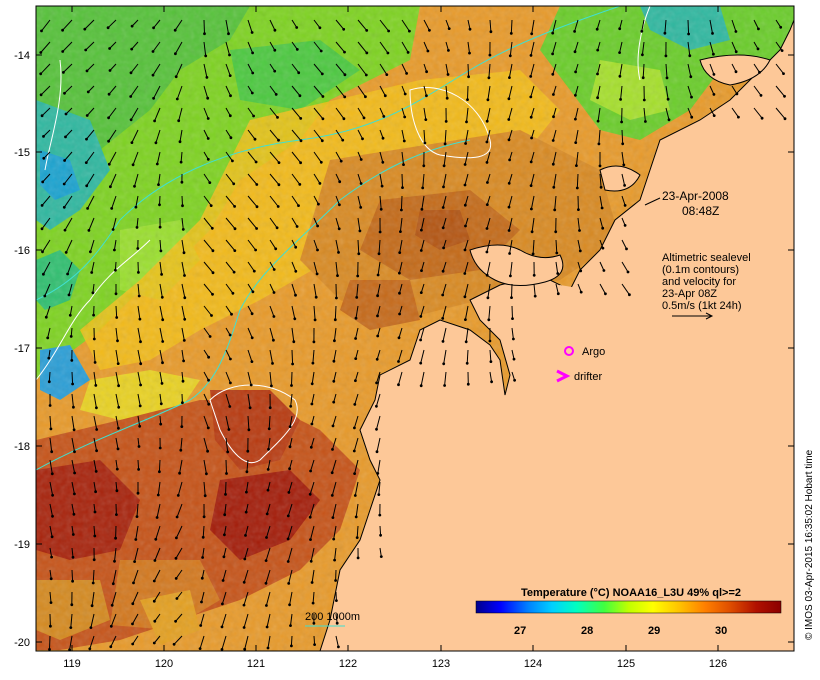 The width and height of the screenshot is (820, 680). I want to click on lon-tick-label: 119, so click(72, 664).